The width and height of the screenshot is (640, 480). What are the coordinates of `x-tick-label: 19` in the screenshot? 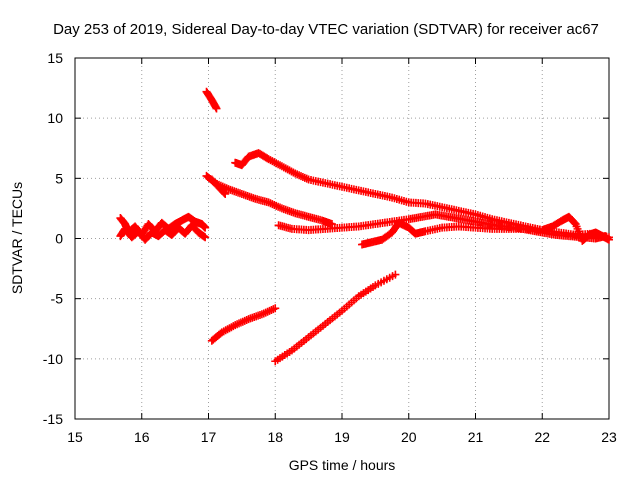 It's located at (342, 437).